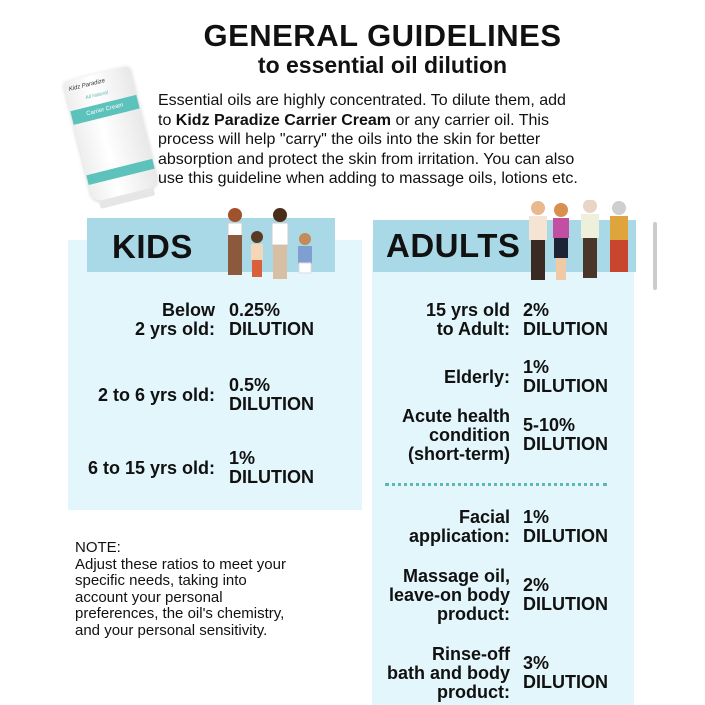  I want to click on dilution-value: 3% DILUTION, so click(565, 672).